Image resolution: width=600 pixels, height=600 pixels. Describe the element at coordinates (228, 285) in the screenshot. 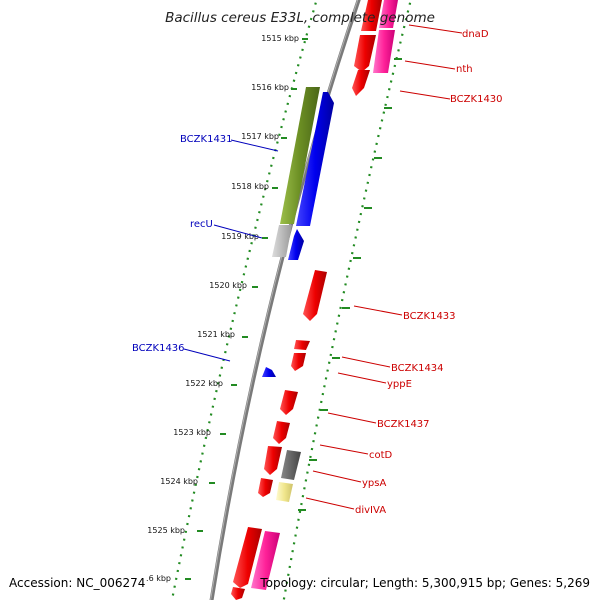

I see `tick-label-1520: 1520 kbp` at that location.